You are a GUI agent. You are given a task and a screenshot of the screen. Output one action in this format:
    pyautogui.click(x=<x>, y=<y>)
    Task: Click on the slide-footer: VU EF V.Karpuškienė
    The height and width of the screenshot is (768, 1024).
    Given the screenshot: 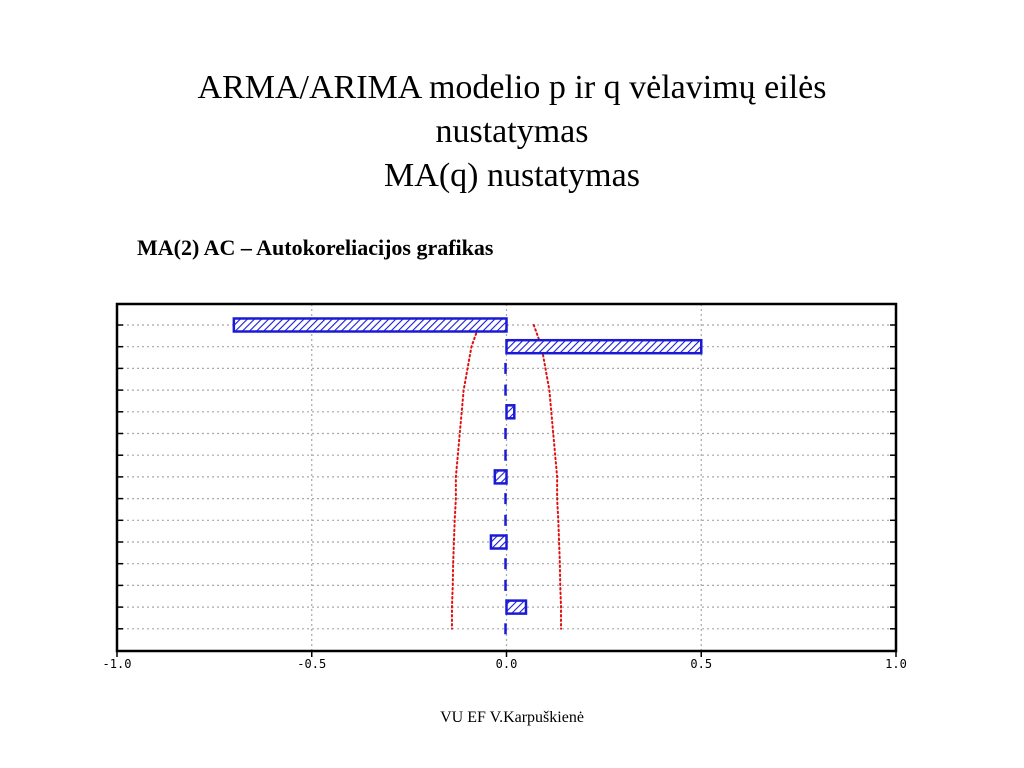 What is the action you would take?
    pyautogui.click(x=512, y=717)
    